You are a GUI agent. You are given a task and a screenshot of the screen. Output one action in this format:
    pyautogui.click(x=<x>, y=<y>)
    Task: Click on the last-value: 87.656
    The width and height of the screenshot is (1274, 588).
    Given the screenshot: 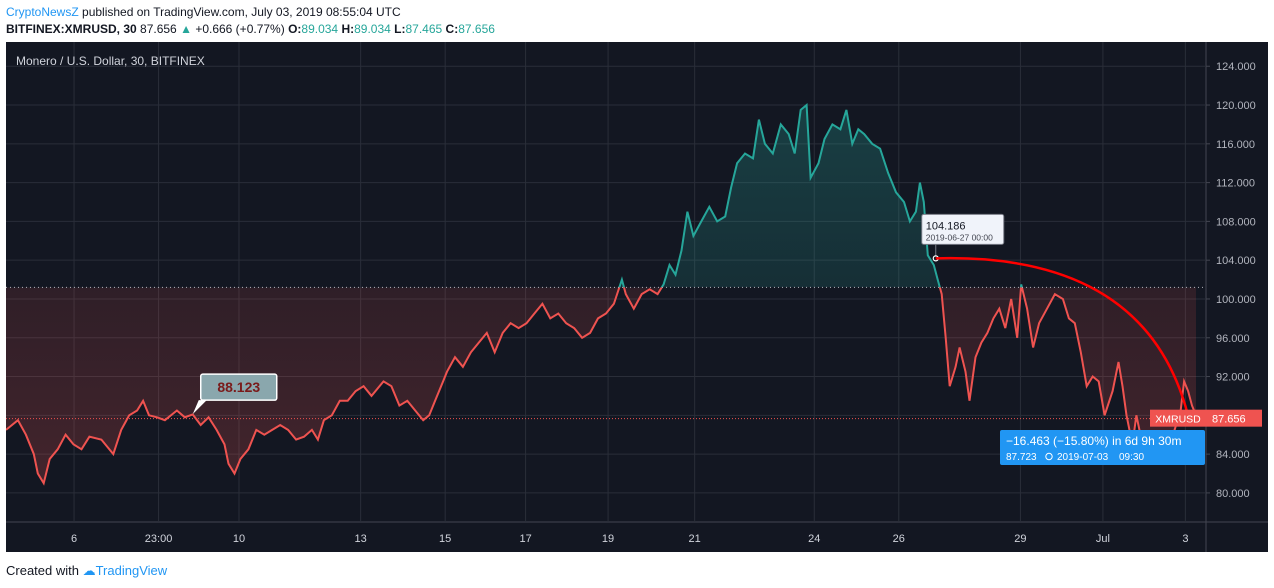 What is the action you would take?
    pyautogui.click(x=158, y=29)
    